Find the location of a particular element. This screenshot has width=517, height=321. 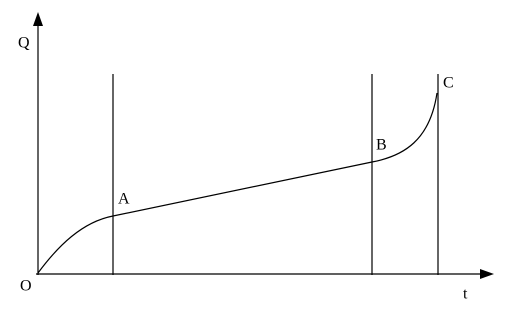

point-label: B is located at coordinates (381, 145).